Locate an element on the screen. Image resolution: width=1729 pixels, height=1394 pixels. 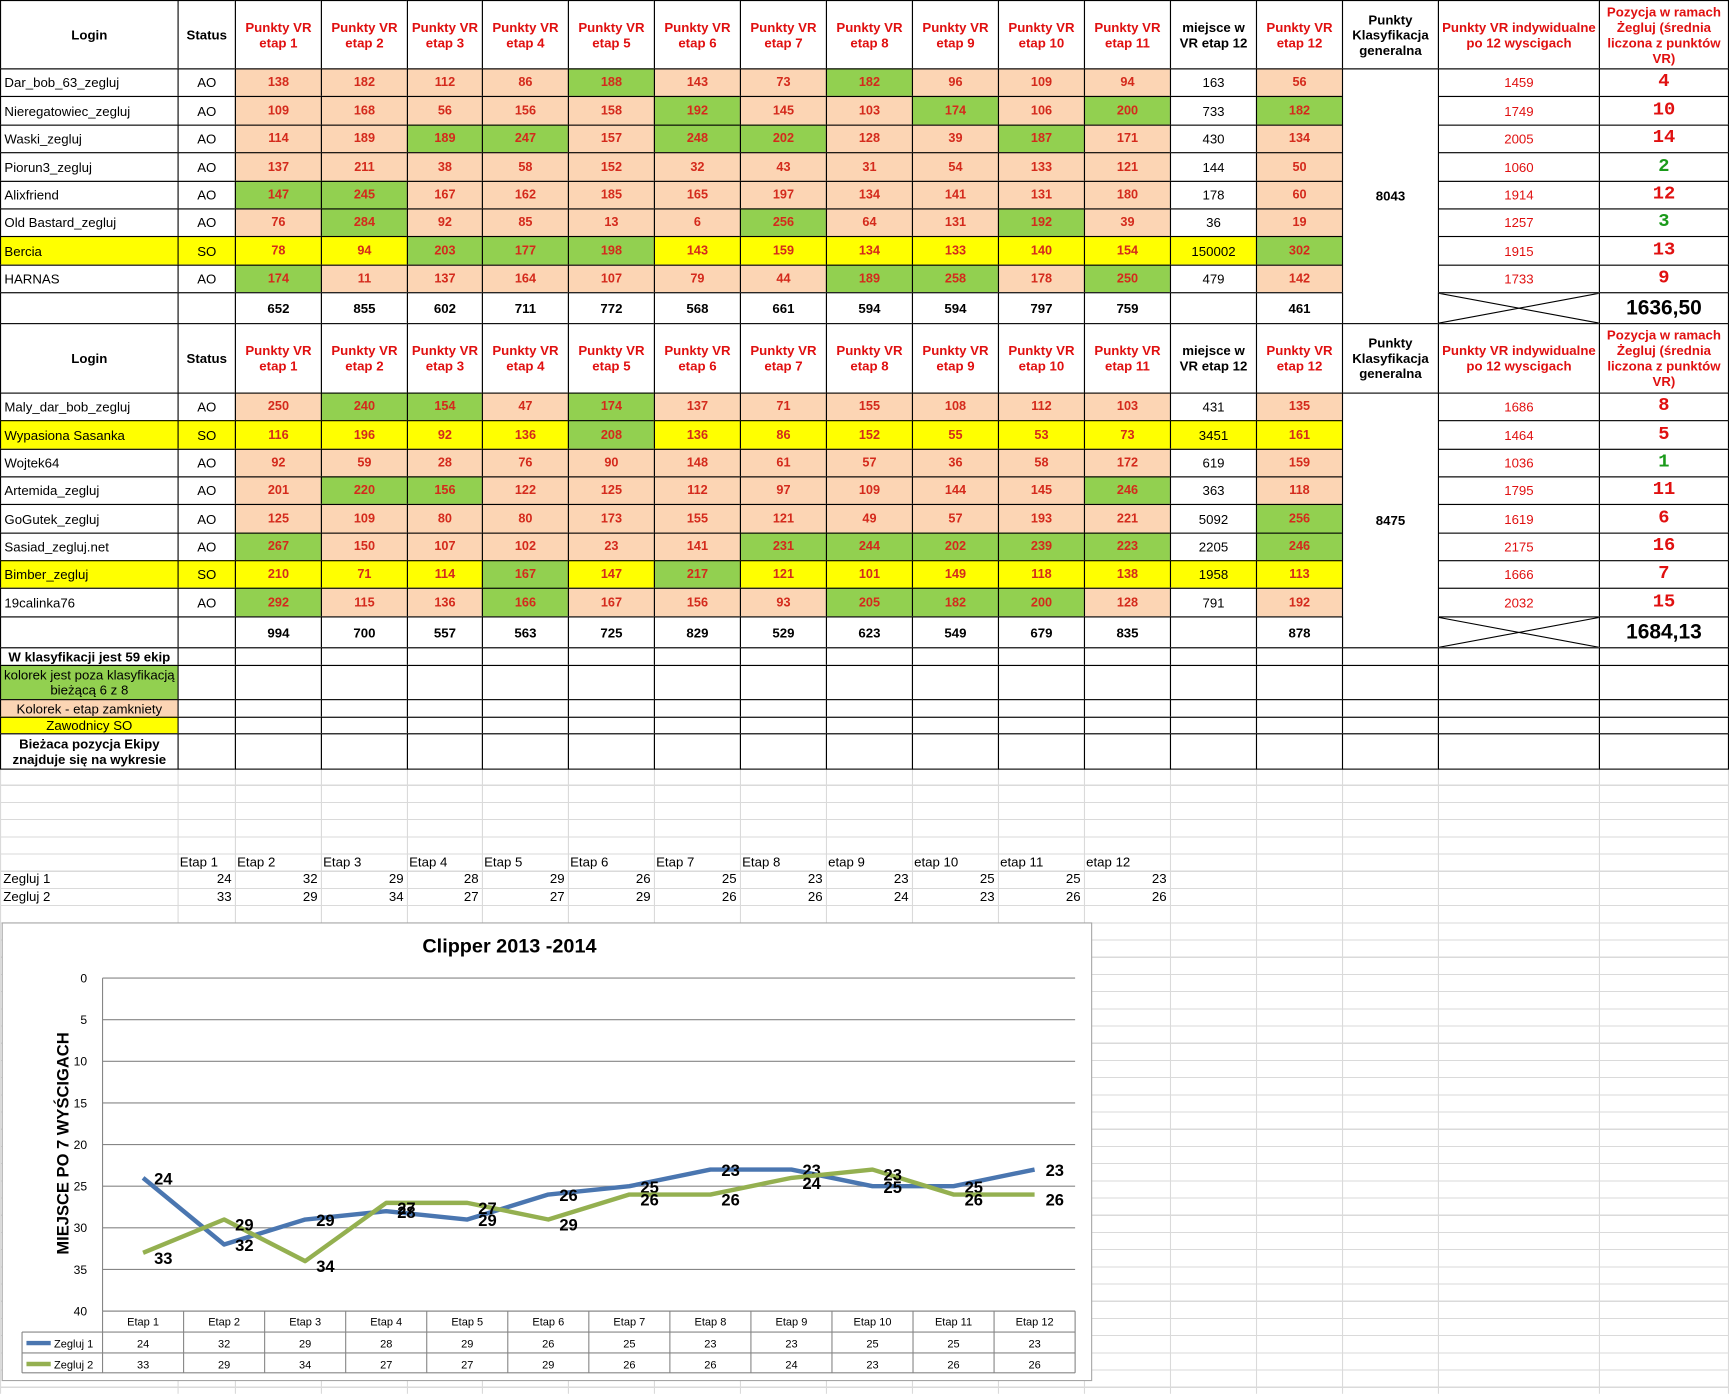
crossed-cell is located at coordinates (1518, 632).